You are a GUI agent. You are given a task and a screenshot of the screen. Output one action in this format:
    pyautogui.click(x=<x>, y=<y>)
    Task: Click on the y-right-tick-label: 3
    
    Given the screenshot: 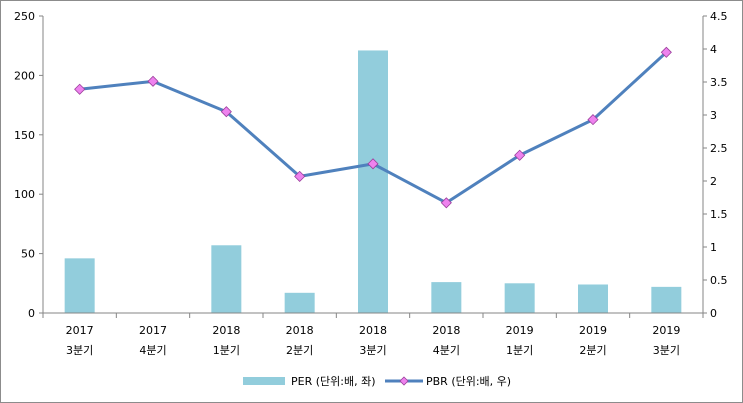 What is the action you would take?
    pyautogui.click(x=713, y=115)
    